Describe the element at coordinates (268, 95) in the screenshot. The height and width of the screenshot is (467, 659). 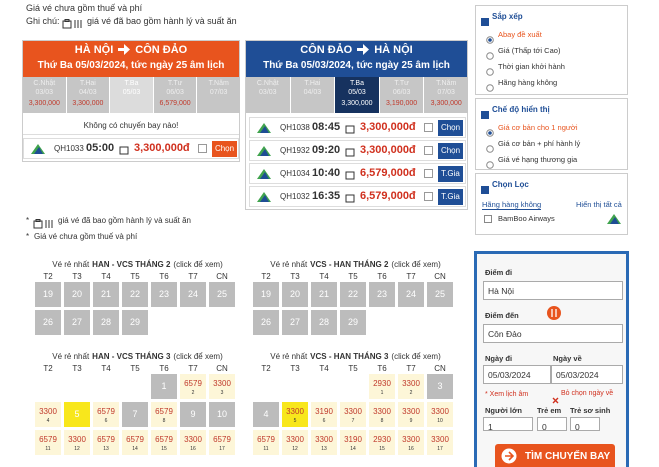
I see `date-tab: C.Nhật 03/03` at that location.